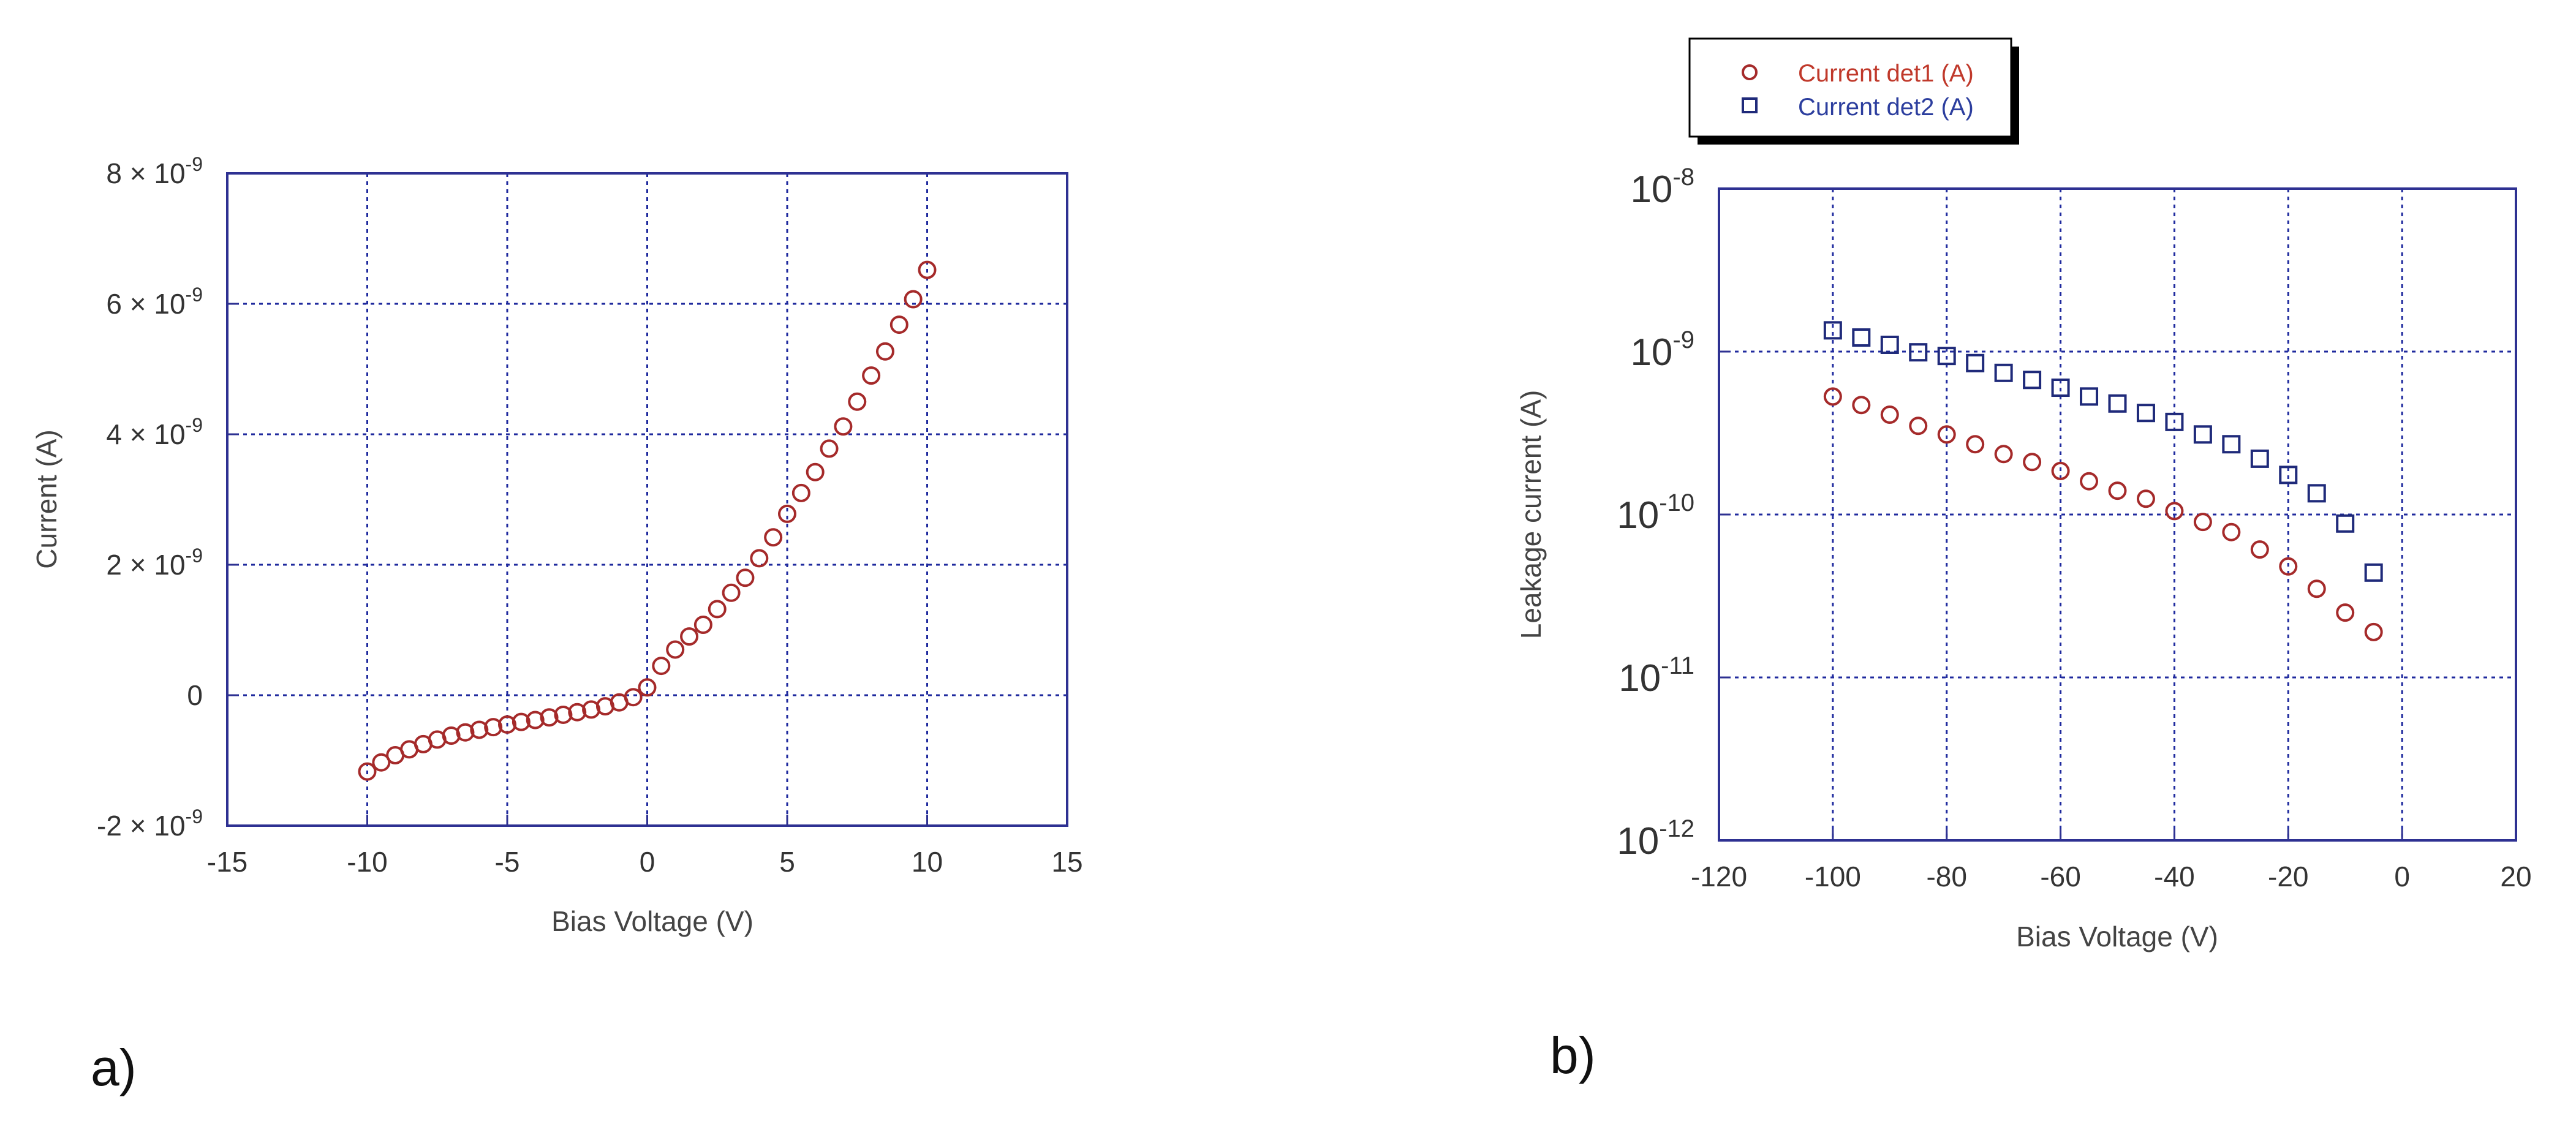  I want to click on legend-marker-det2, so click(1750, 105).